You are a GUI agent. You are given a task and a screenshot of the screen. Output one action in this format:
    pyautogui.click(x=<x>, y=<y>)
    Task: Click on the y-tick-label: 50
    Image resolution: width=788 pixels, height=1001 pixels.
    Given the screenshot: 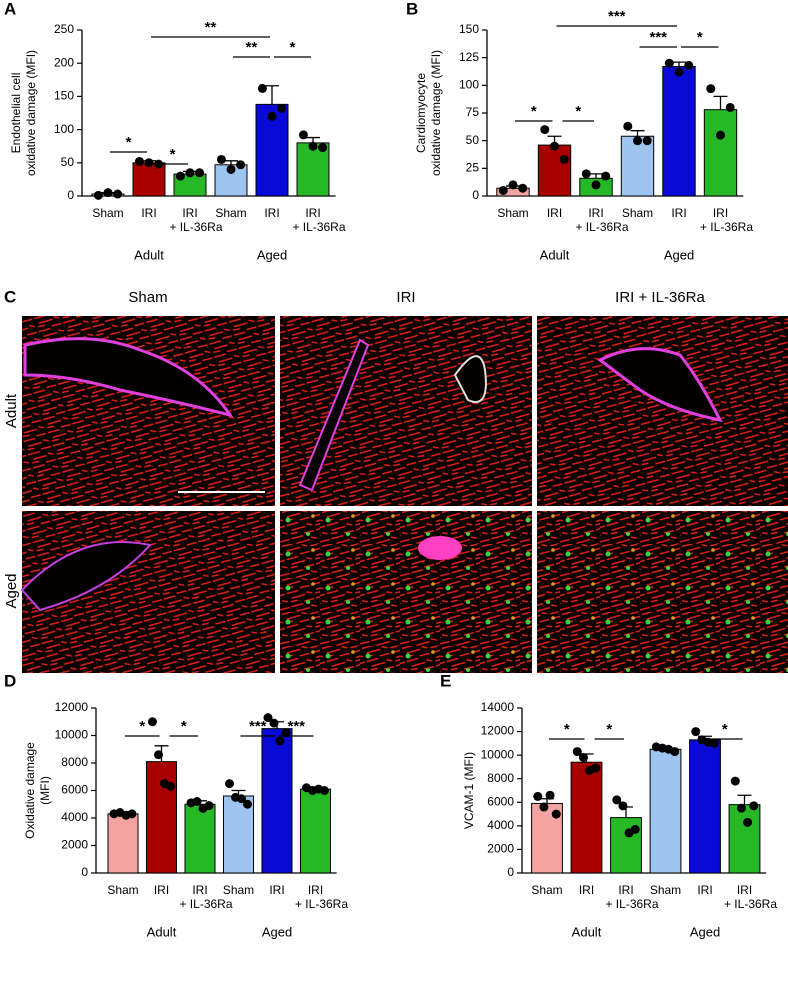 What is the action you would take?
    pyautogui.click(x=473, y=140)
    